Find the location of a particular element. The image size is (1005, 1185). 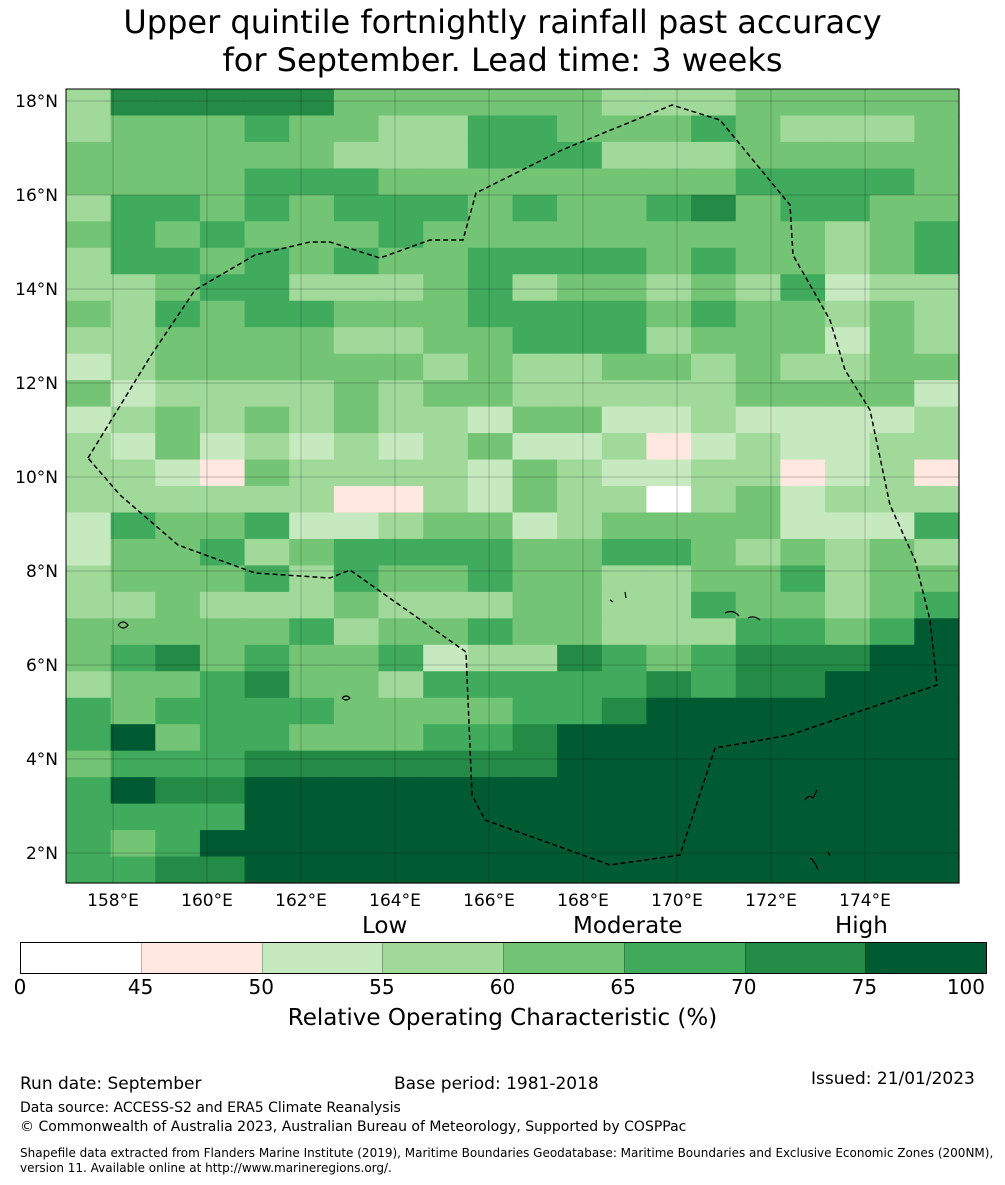

longitude-label: 170°E is located at coordinates (677, 901).